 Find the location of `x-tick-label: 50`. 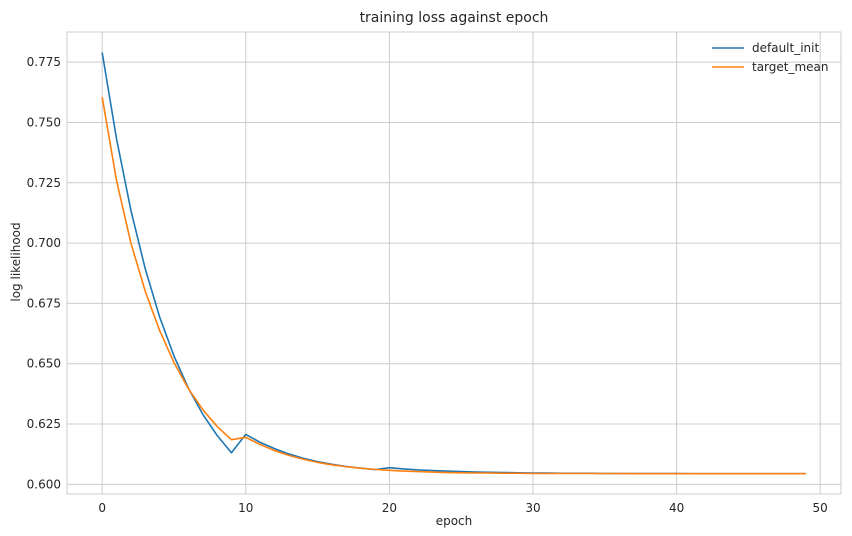

x-tick-label: 50 is located at coordinates (820, 508).